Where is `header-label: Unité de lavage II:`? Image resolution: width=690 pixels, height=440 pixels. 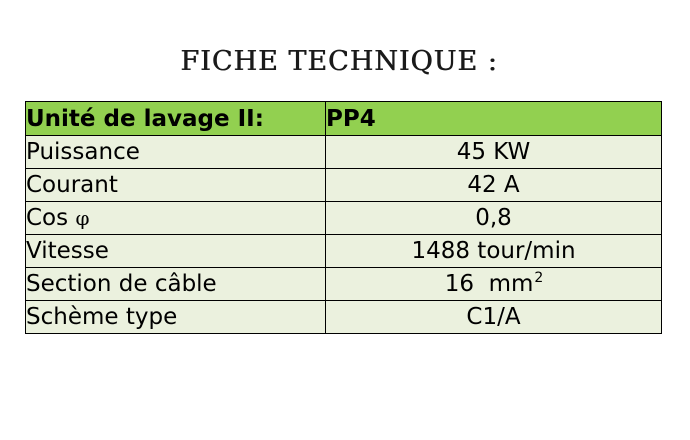
header-label: Unité de lavage II: is located at coordinates (175, 118).